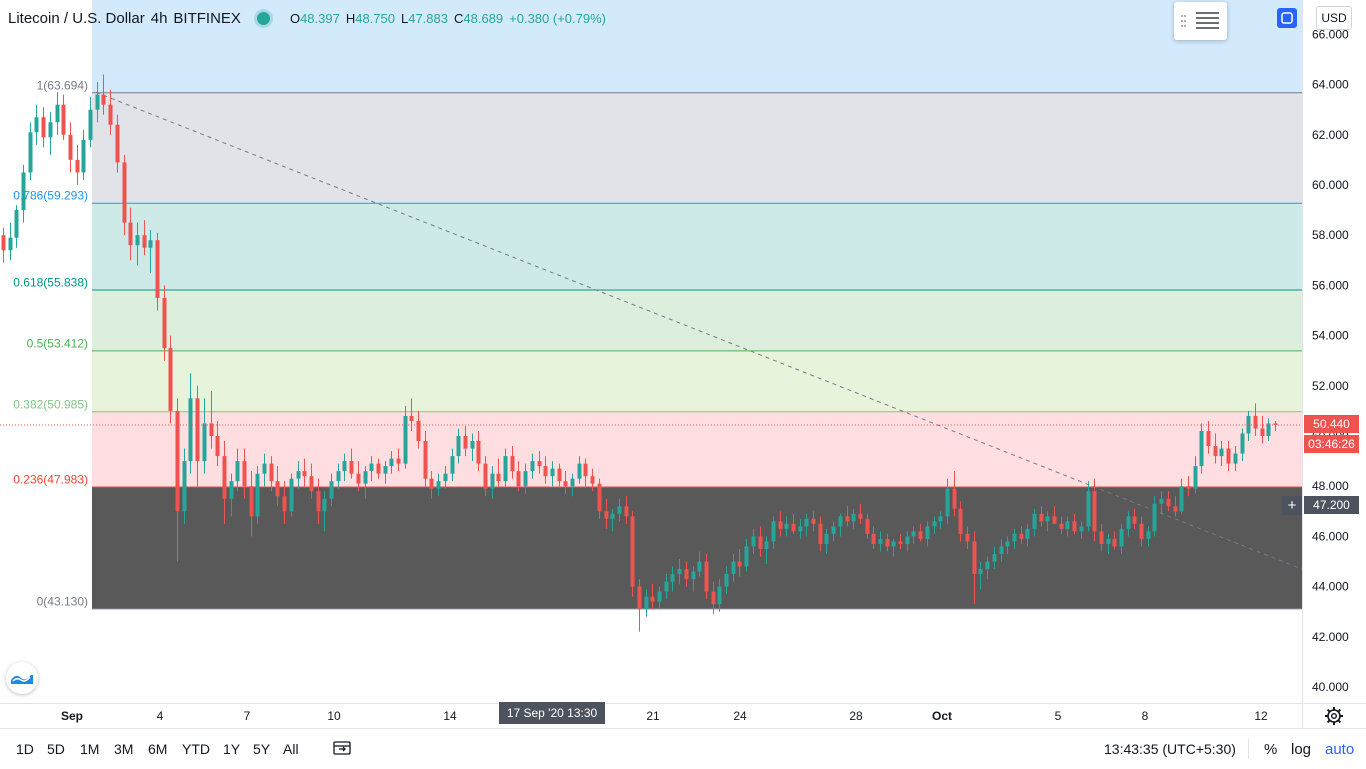 The height and width of the screenshot is (769, 1366). I want to click on range-6m: 6M, so click(158, 749).